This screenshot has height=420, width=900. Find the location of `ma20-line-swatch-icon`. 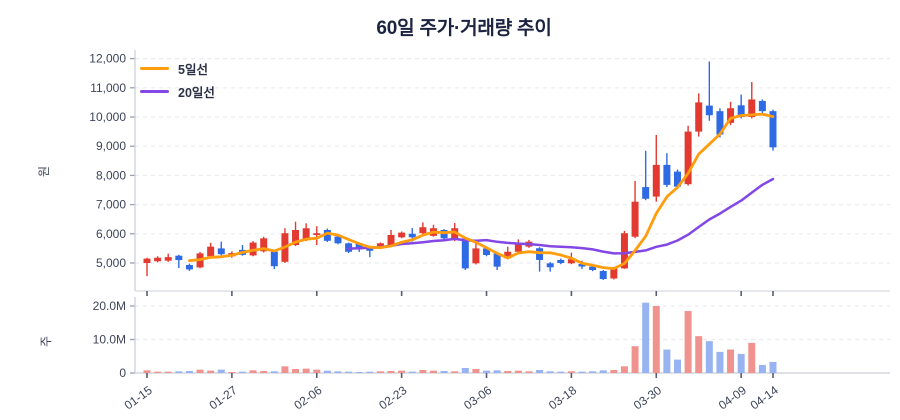

ma20-line-swatch-icon is located at coordinates (154, 91).